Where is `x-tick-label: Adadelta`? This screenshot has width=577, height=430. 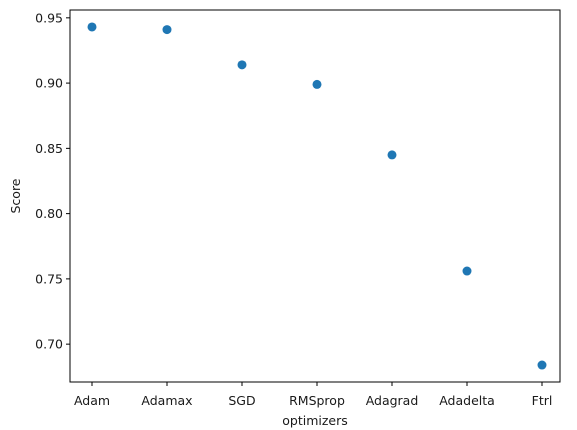
x-tick-label: Adadelta is located at coordinates (467, 400).